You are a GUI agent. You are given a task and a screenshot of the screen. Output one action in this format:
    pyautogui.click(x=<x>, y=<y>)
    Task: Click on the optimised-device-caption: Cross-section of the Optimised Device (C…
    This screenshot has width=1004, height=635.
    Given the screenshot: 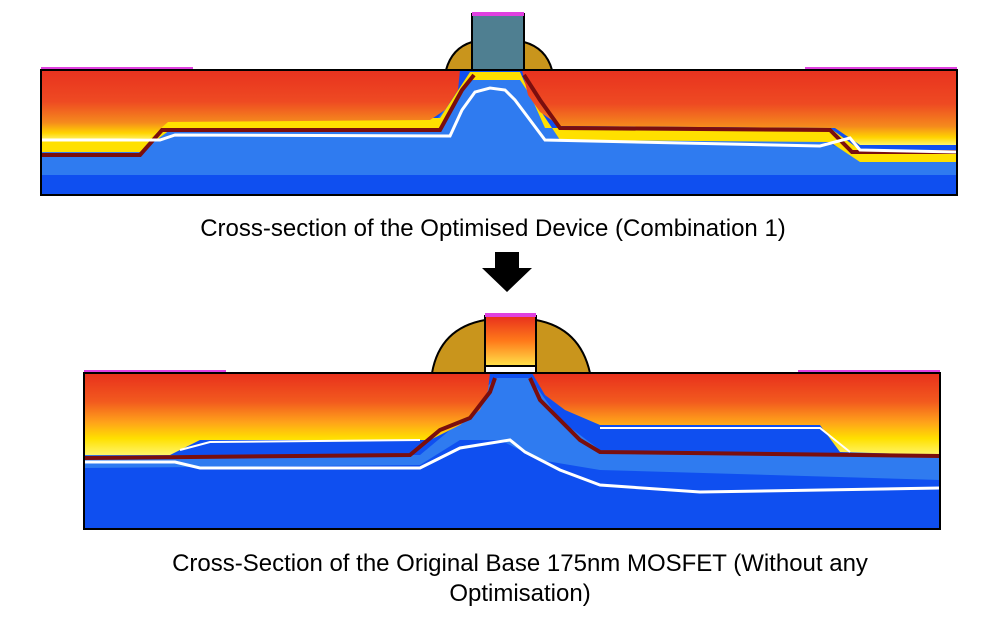 What is the action you would take?
    pyautogui.click(x=493, y=228)
    